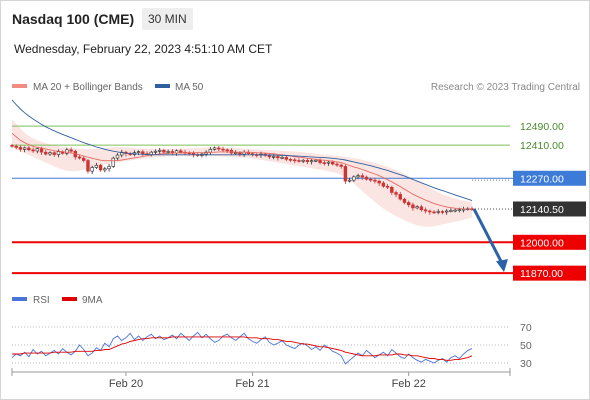 The image size is (590, 400). I want to click on time-axis-label: Feb 20, so click(126, 384).